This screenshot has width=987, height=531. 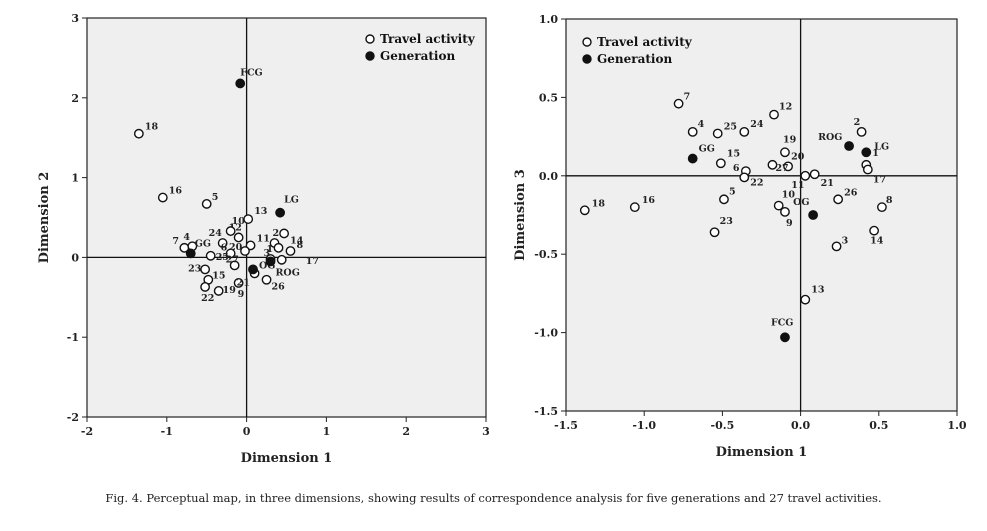 I want to click on point-label: FCG, so click(x=251, y=72).